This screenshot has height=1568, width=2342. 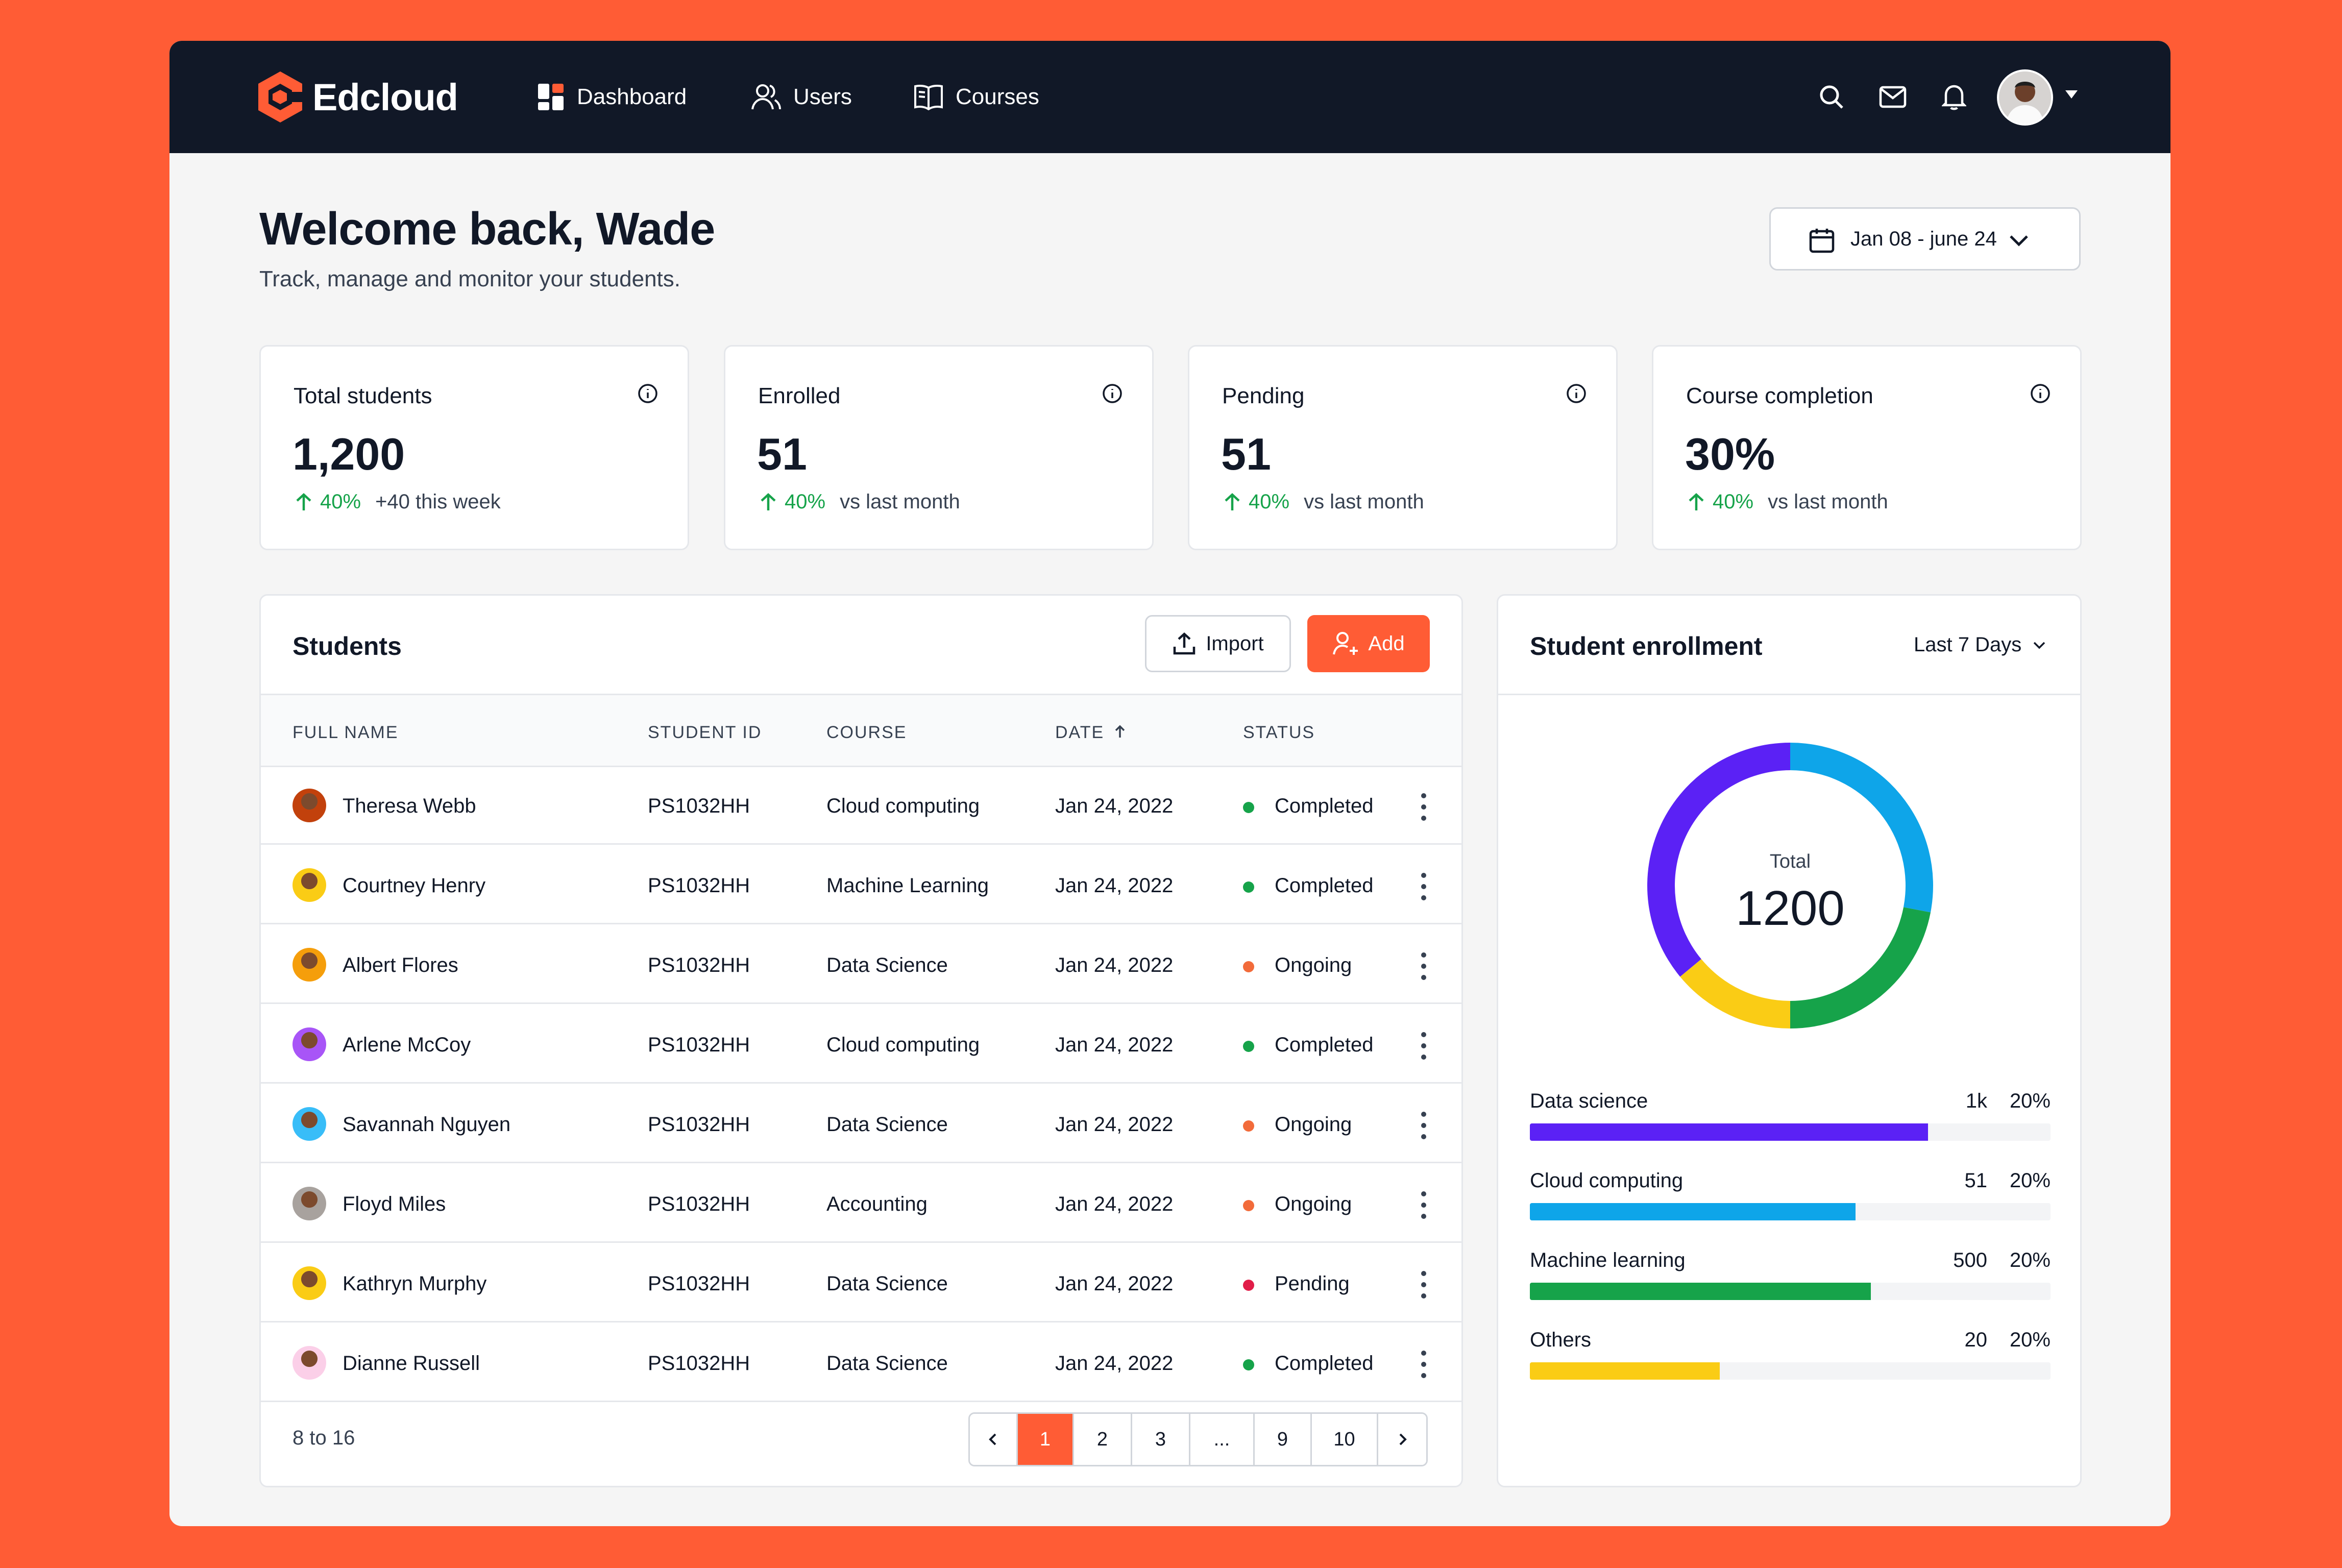 I want to click on stat-value: 51, so click(x=1246, y=454).